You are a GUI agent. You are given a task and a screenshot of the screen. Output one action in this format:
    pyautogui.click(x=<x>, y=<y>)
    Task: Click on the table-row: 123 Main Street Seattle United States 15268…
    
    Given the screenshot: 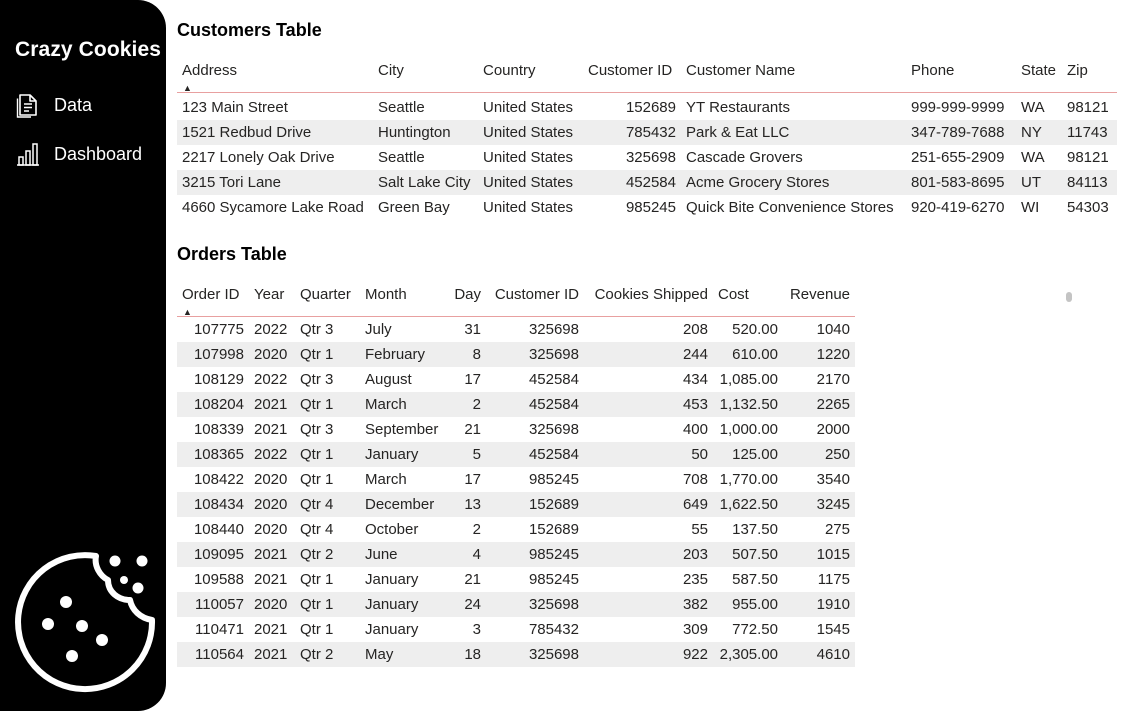 What is the action you would take?
    pyautogui.click(x=647, y=107)
    